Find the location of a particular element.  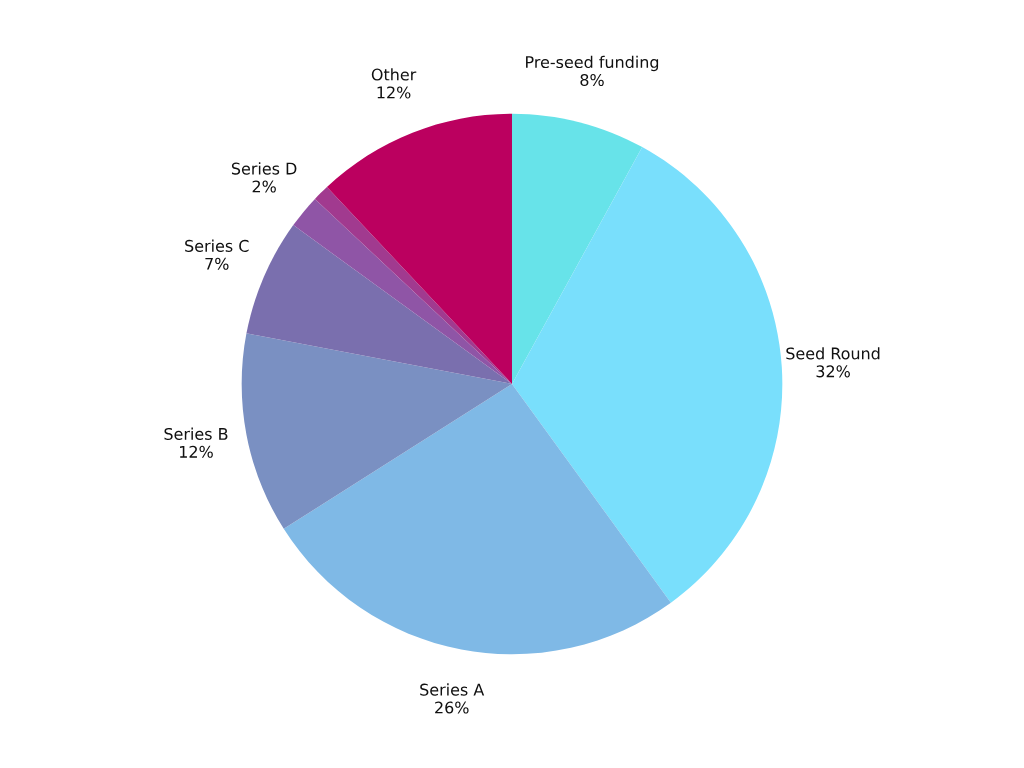

slice-label: Series D is located at coordinates (264, 168).